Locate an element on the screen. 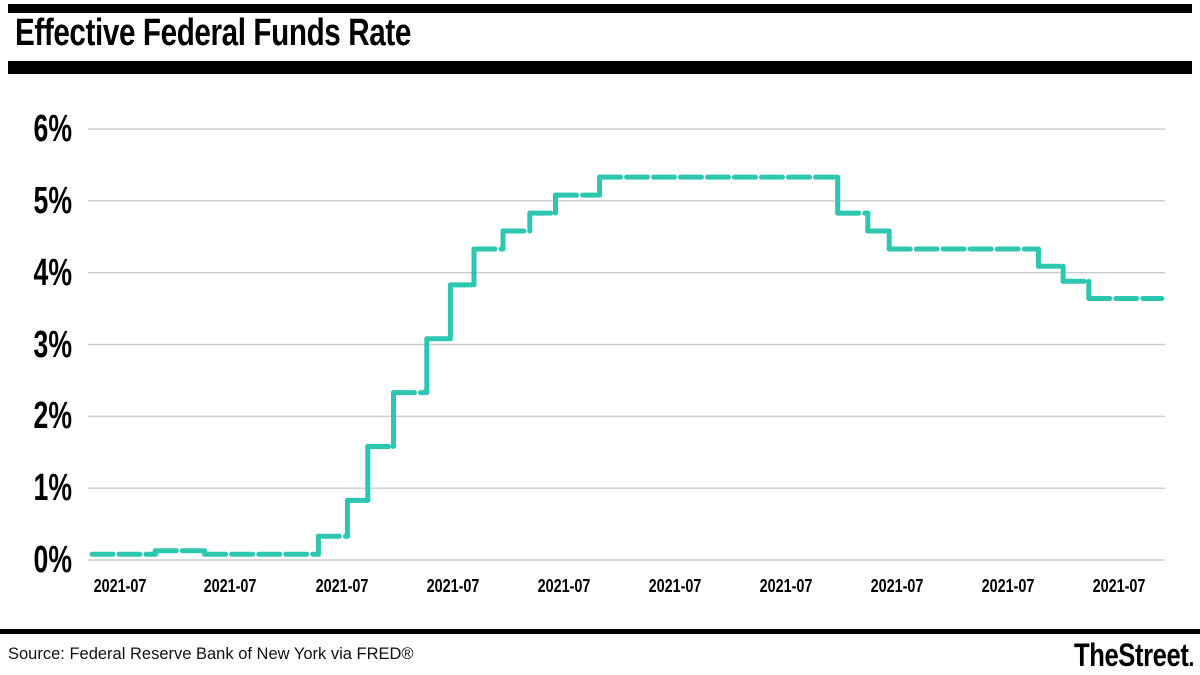 This screenshot has width=1200, height=675. y-axis-label-0%: 0% is located at coordinates (52, 560).